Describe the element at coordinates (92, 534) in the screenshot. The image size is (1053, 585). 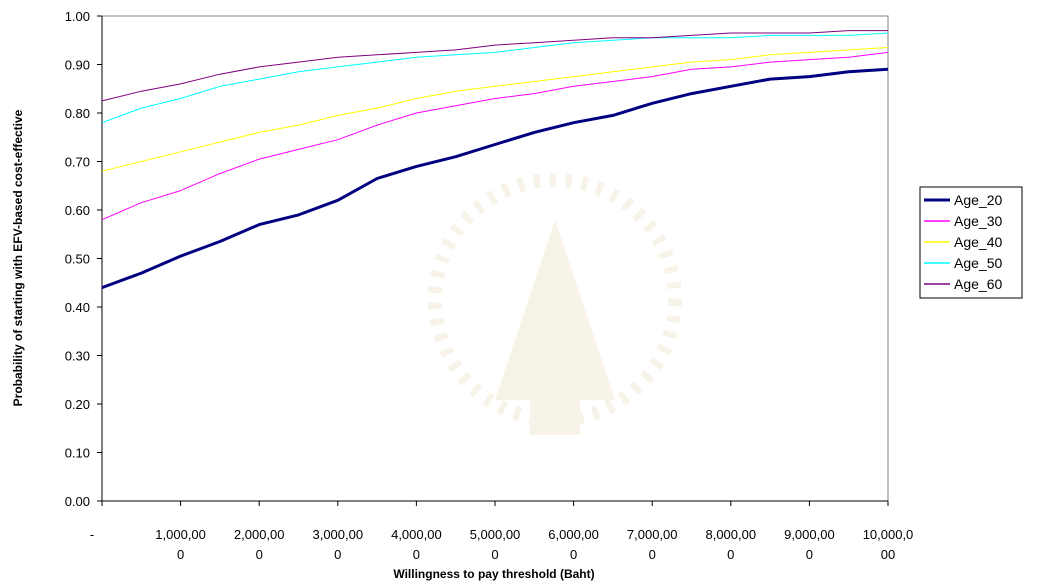
I see `x-tick-label: -` at that location.